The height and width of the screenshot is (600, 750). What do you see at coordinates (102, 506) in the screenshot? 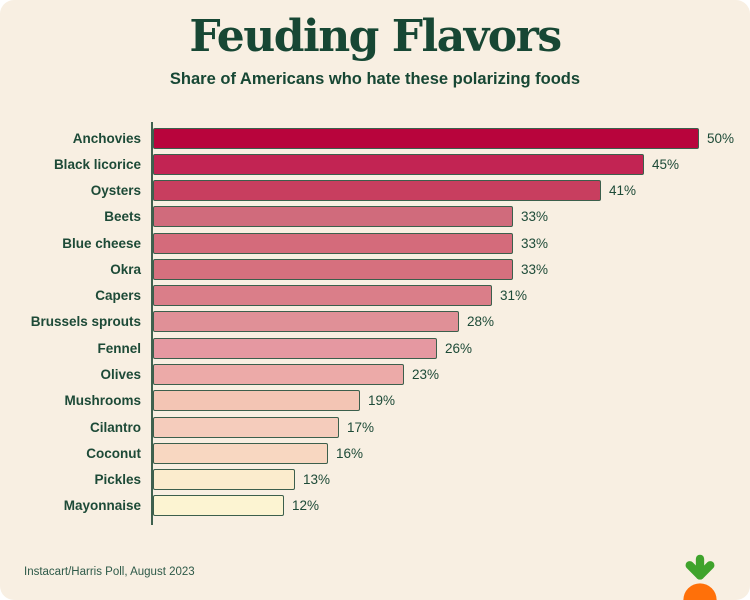
I see `category-label: Mayonnaise` at bounding box center [102, 506].